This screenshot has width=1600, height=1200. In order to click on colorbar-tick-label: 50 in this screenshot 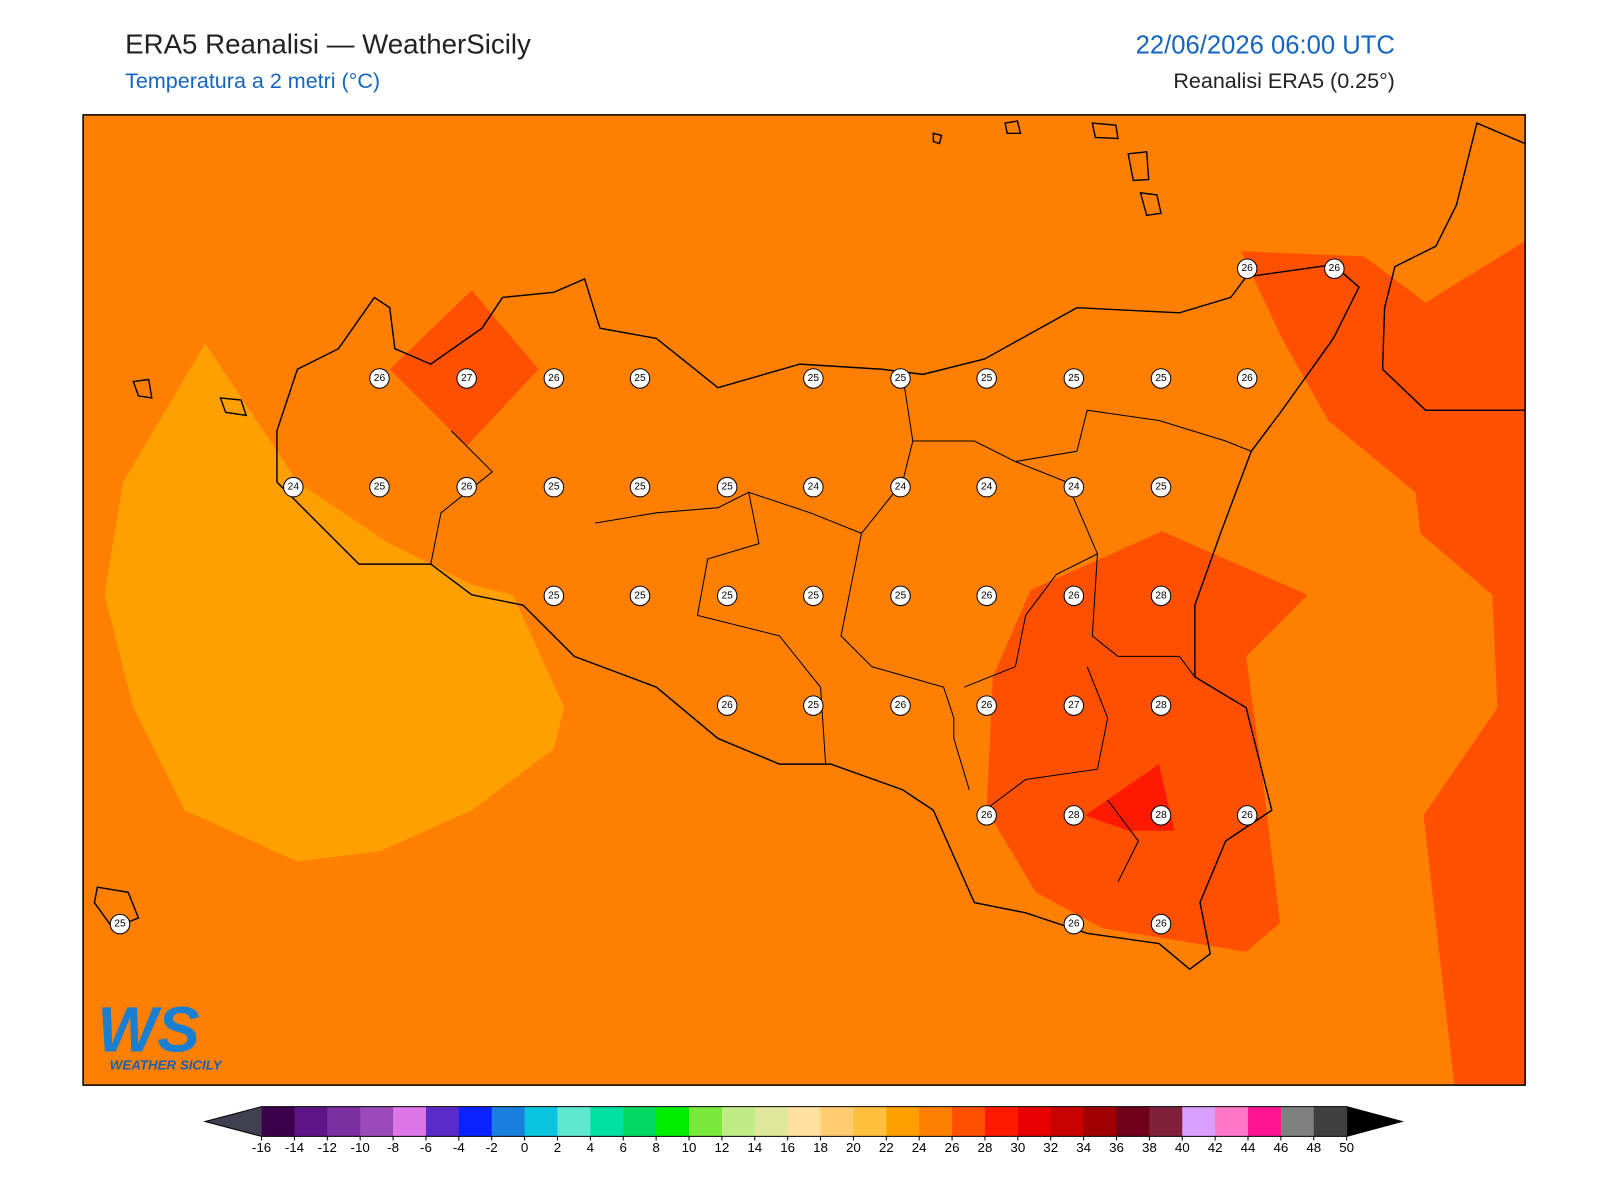, I will do `click(1346, 1147)`.